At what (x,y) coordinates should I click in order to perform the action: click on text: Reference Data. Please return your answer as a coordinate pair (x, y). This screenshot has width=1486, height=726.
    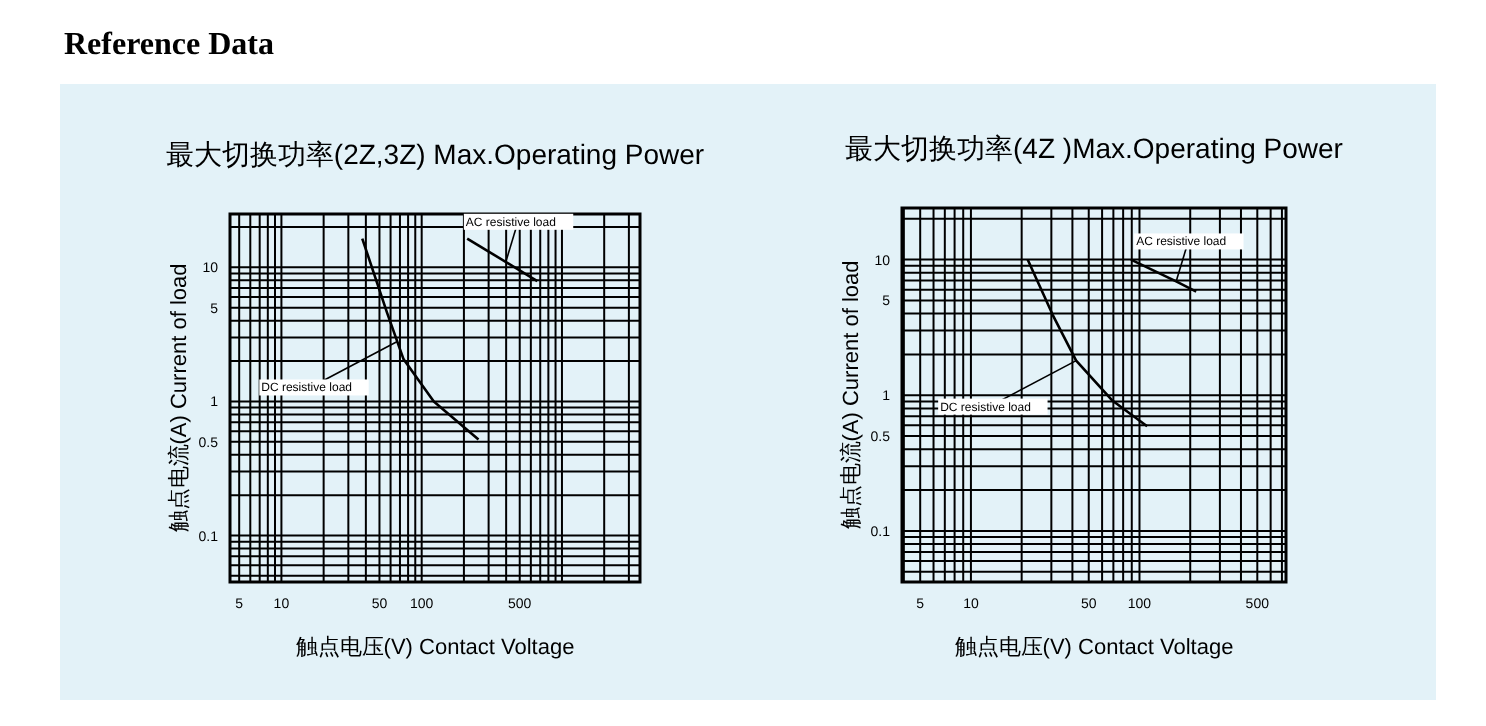
    Looking at the image, I should click on (169, 45).